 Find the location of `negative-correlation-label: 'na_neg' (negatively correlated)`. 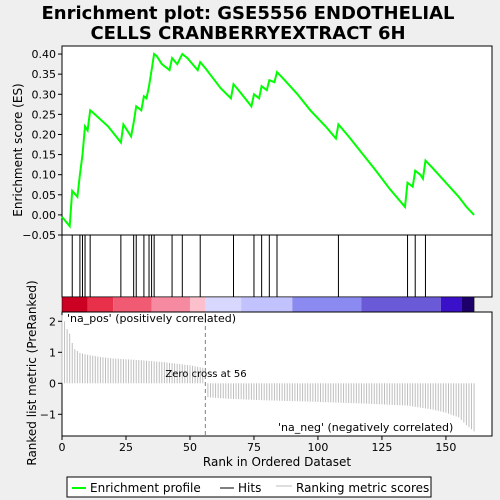

negative-correlation-label: 'na_neg' (negatively correlated) is located at coordinates (365, 427).